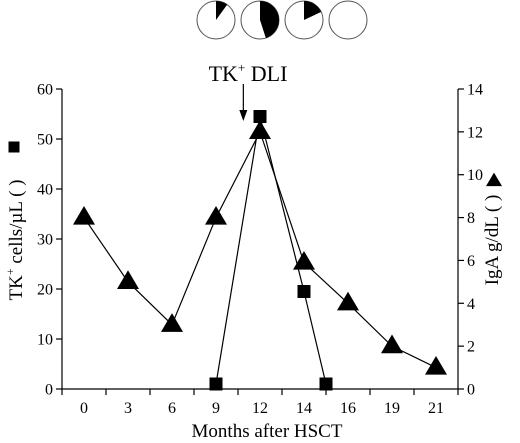 This screenshot has height=443, width=520. Describe the element at coordinates (475, 90) in the screenshot. I see `y-right-tick-label: 14` at that location.